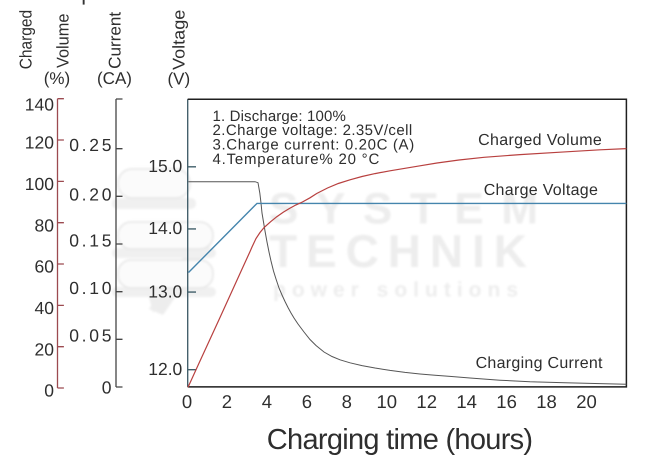 This screenshot has height=471, width=646. I want to click on svg-text: Current, so click(115, 40).